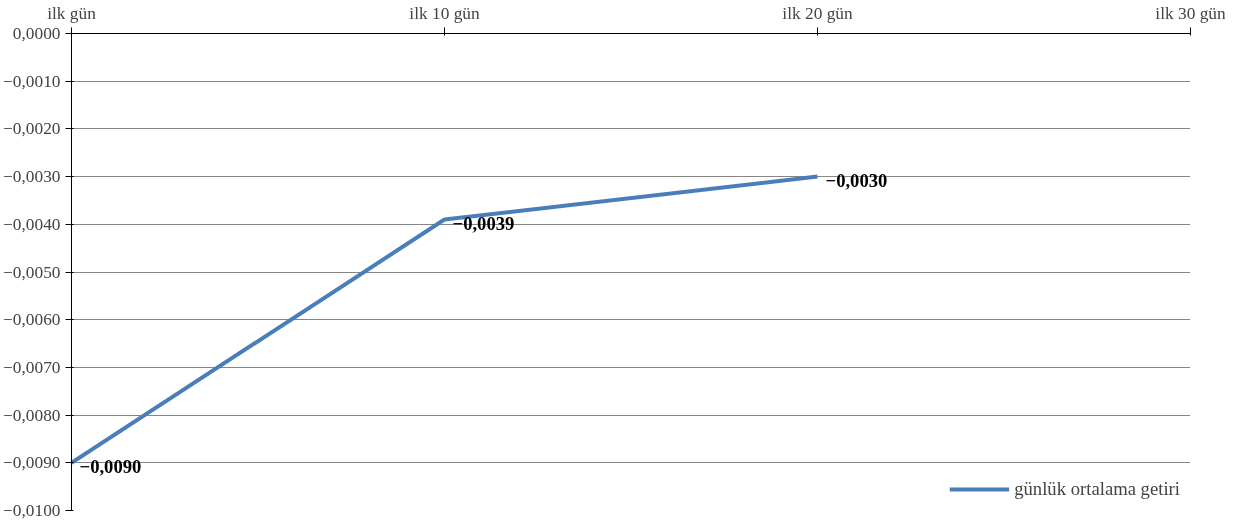 Image resolution: width=1259 pixels, height=527 pixels. Describe the element at coordinates (72, 13) in the screenshot. I see `x-tick-label: ilk gün` at that location.